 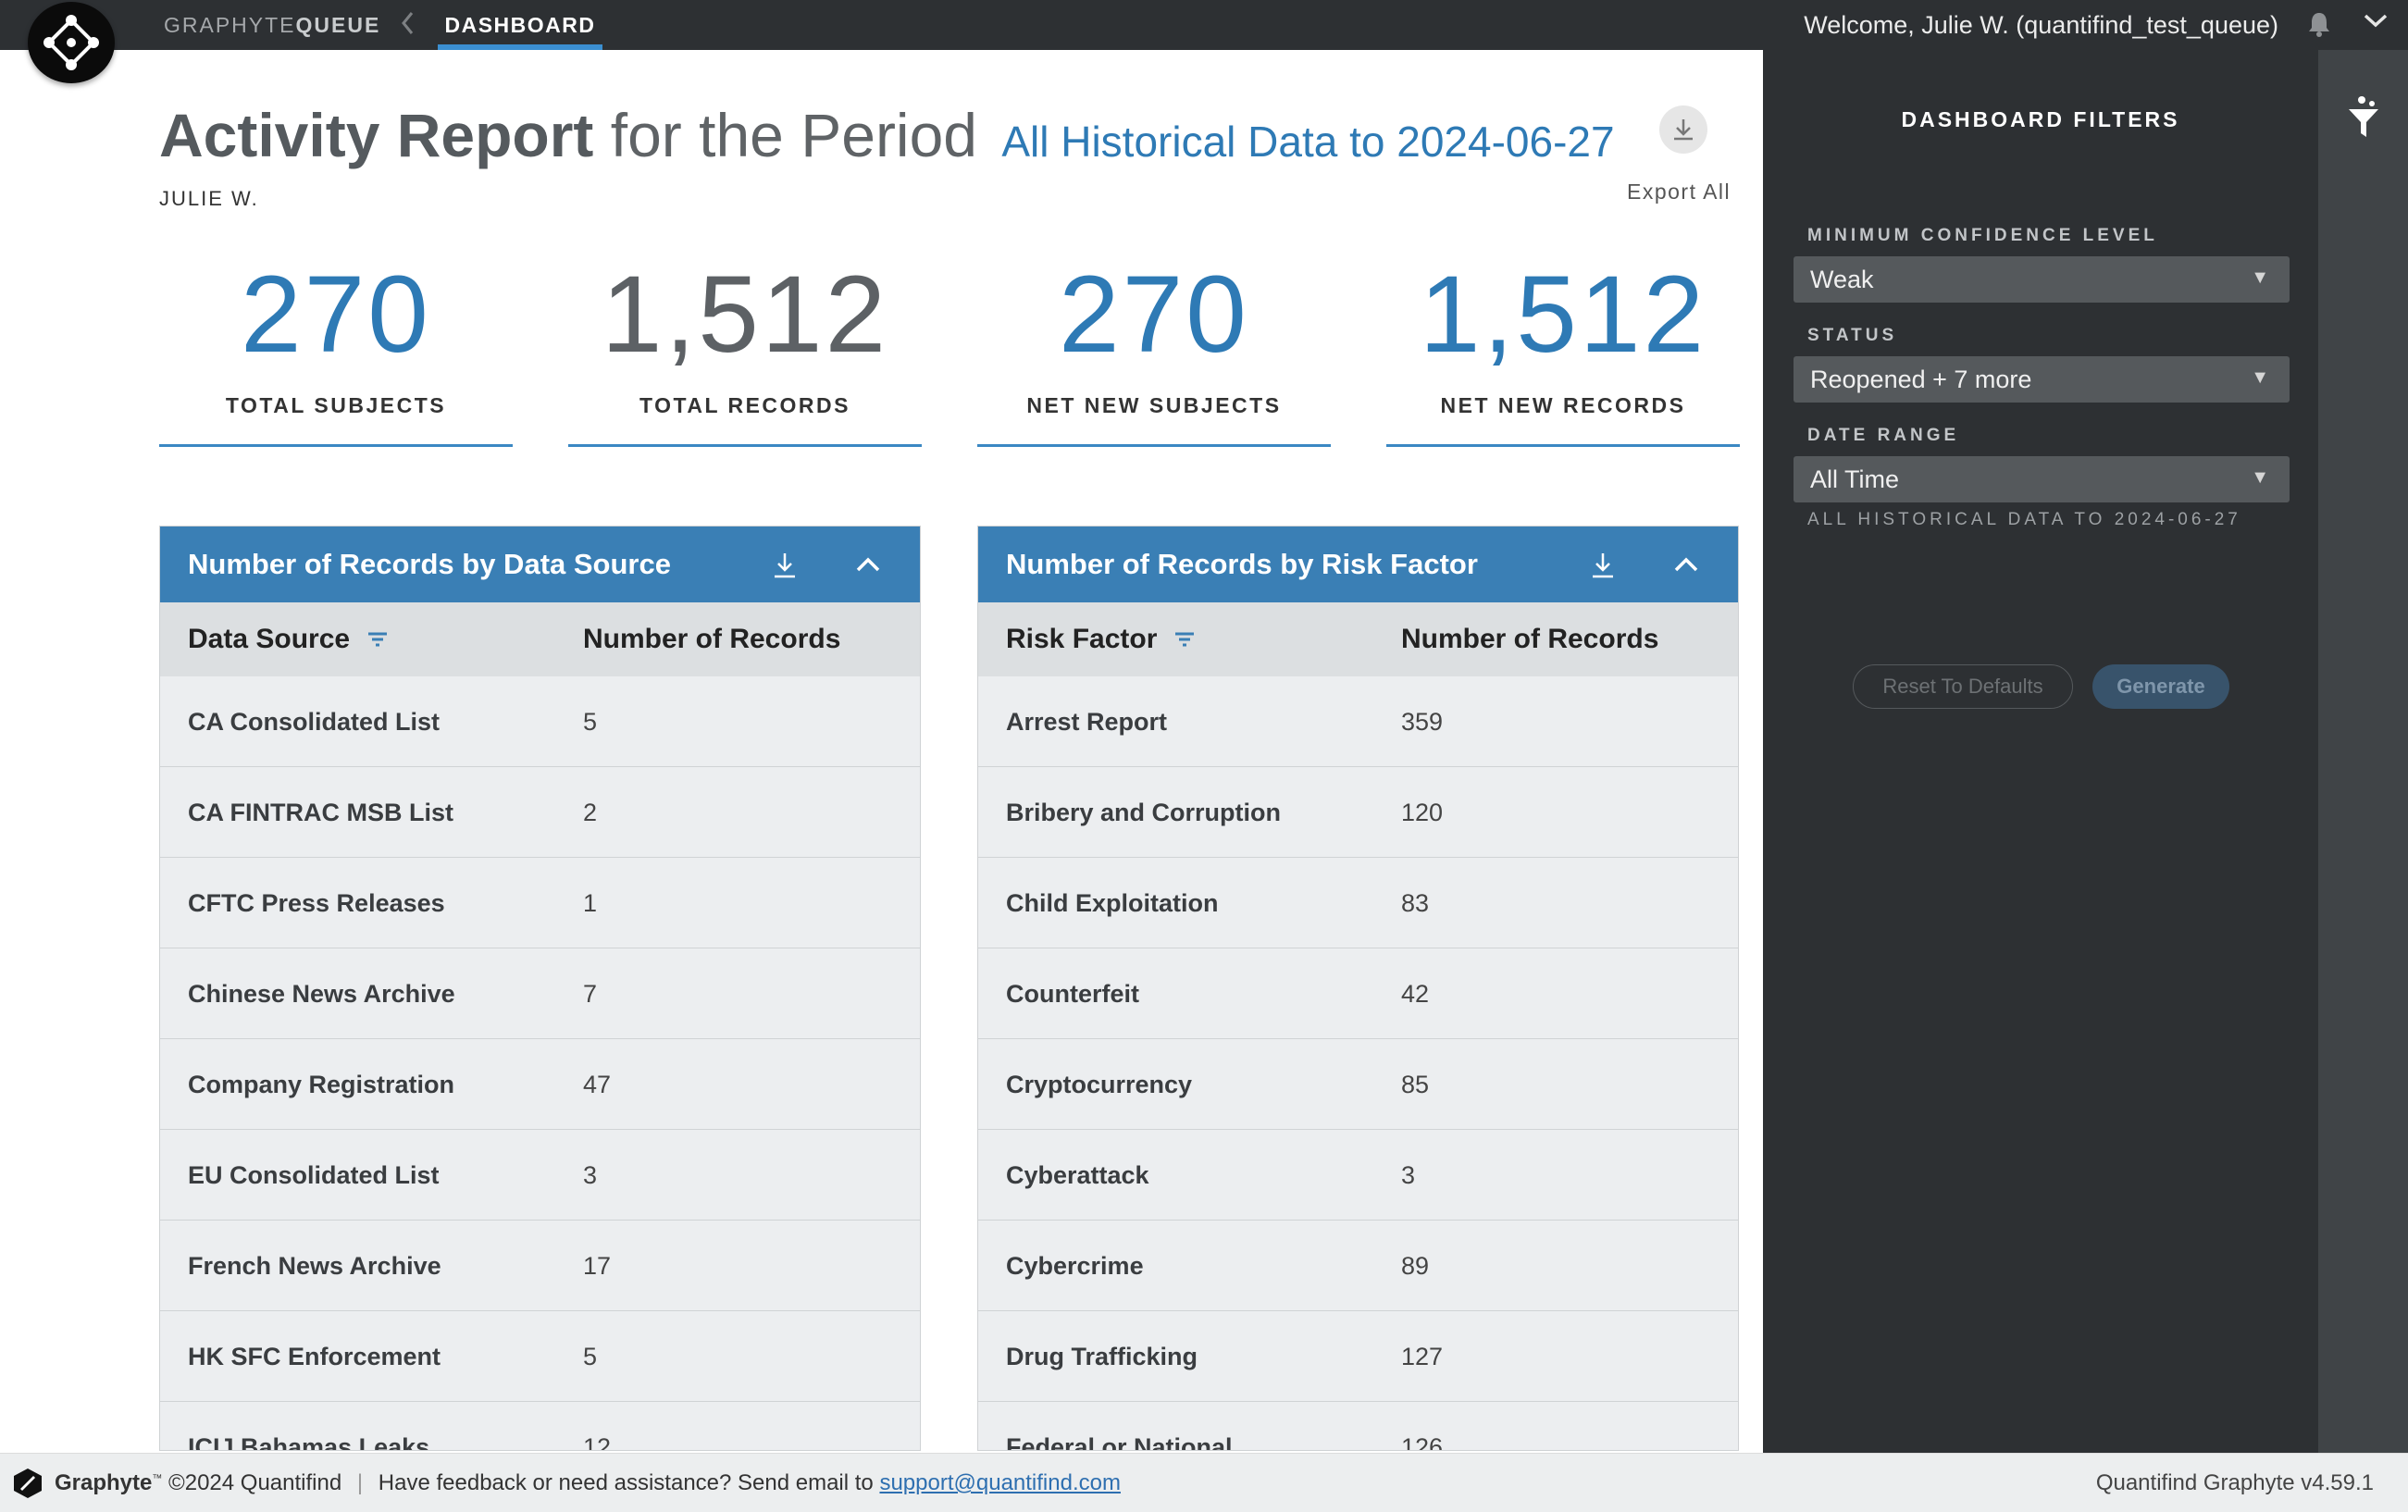 I want to click on table-row: Child Exploitation 83, so click(x=1358, y=903).